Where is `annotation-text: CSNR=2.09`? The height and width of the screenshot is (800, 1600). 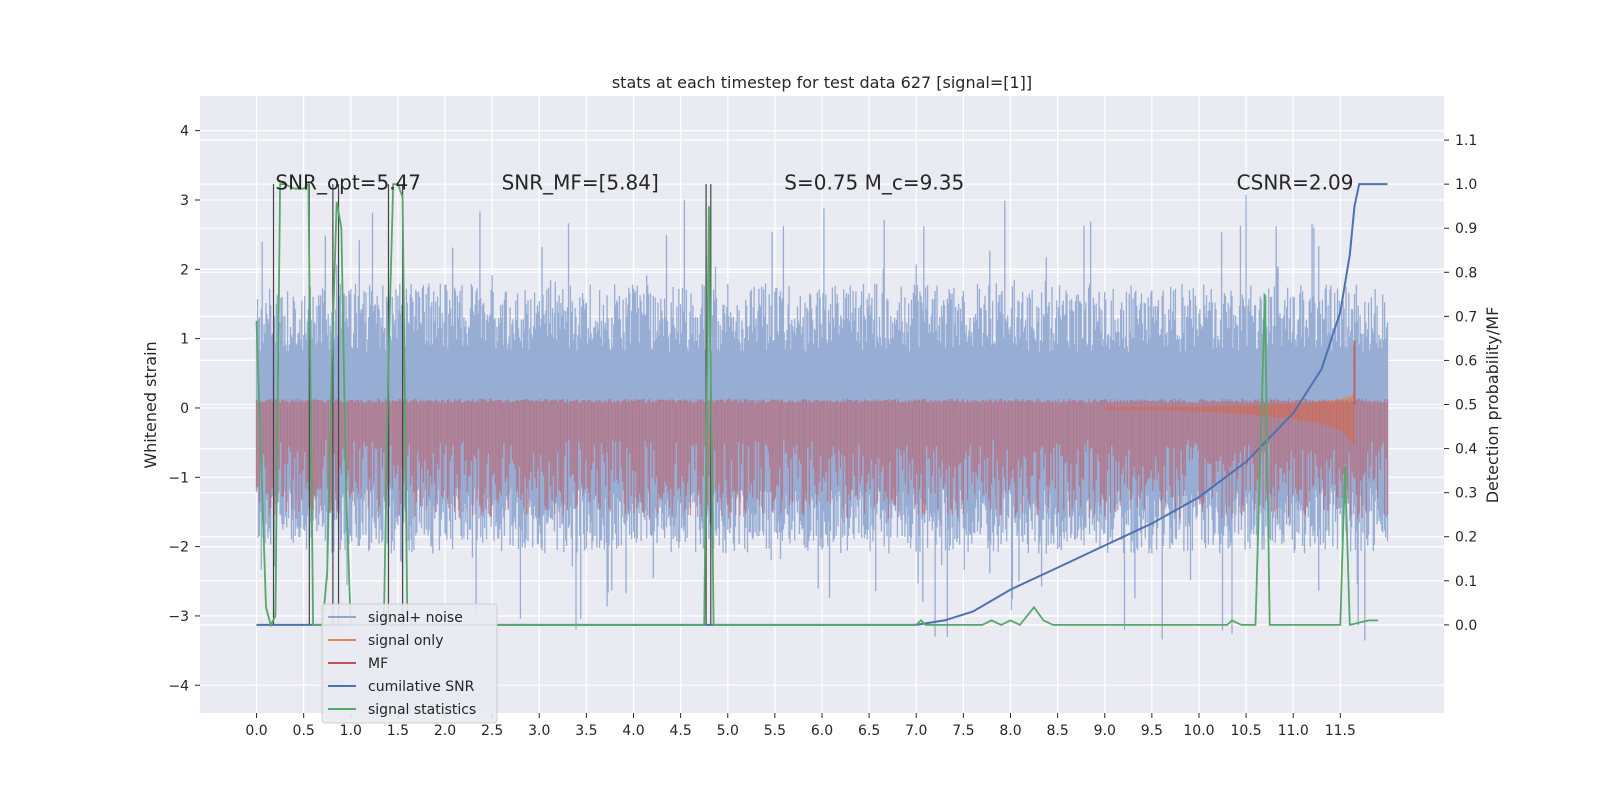 annotation-text: CSNR=2.09 is located at coordinates (1295, 183).